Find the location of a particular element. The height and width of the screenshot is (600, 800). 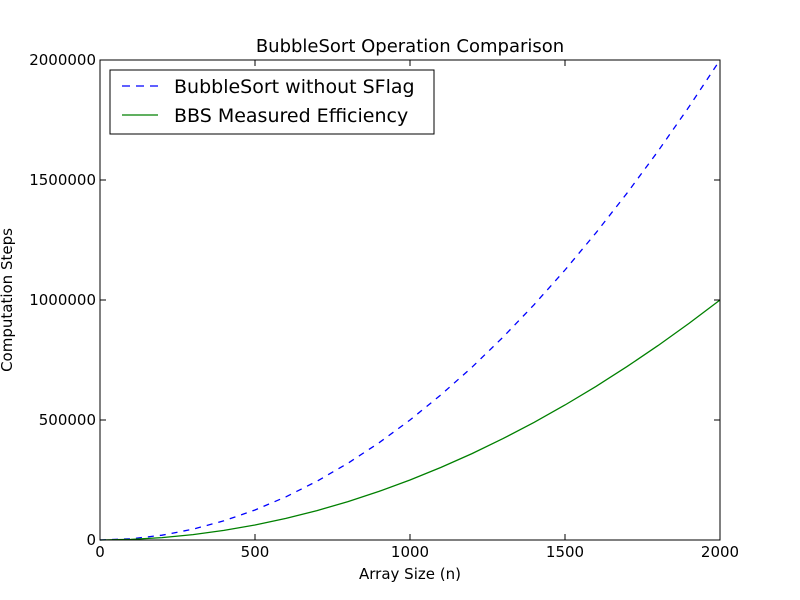

y-axis-label: Computation Steps is located at coordinates (8, 300).